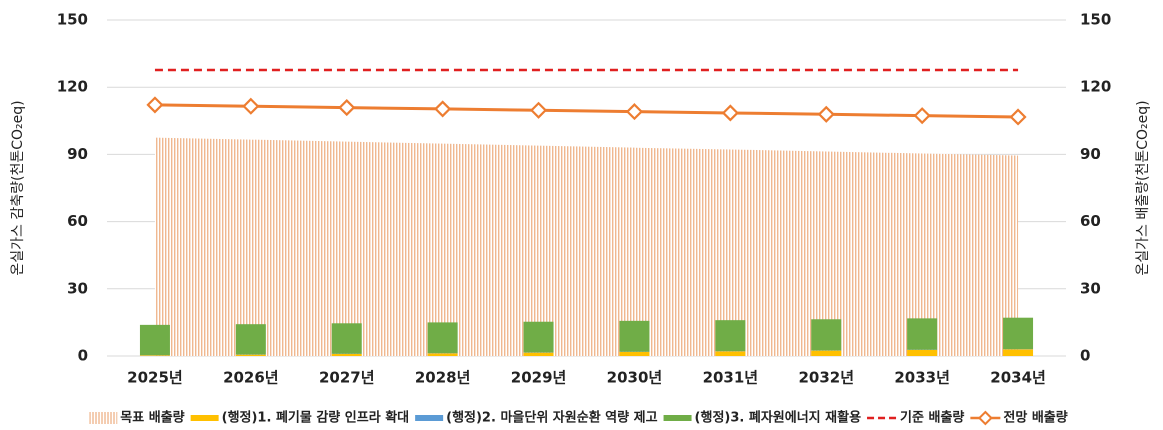 The height and width of the screenshot is (430, 1163). Describe the element at coordinates (316, 418) in the screenshot. I see `legend-label: (행정)1. 폐기물 감량 인프라 확대` at that location.